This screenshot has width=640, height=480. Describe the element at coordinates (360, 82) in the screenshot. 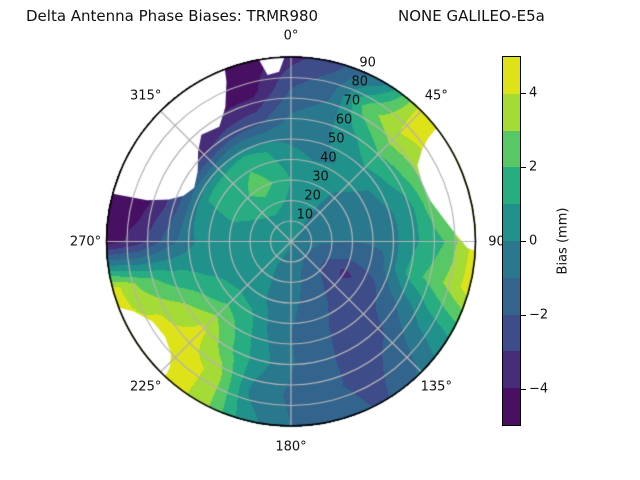

I see `radial-tick-label-80: 80` at that location.